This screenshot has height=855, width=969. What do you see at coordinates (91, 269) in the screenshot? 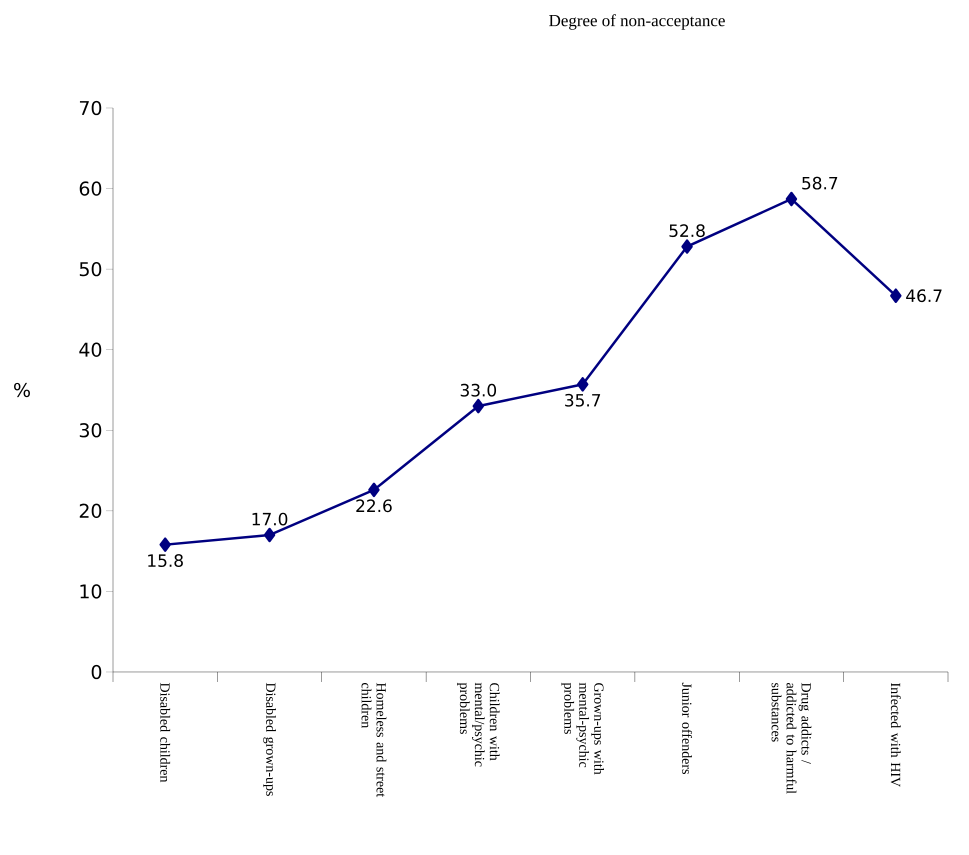
I see `y-tick-label: 50` at bounding box center [91, 269].